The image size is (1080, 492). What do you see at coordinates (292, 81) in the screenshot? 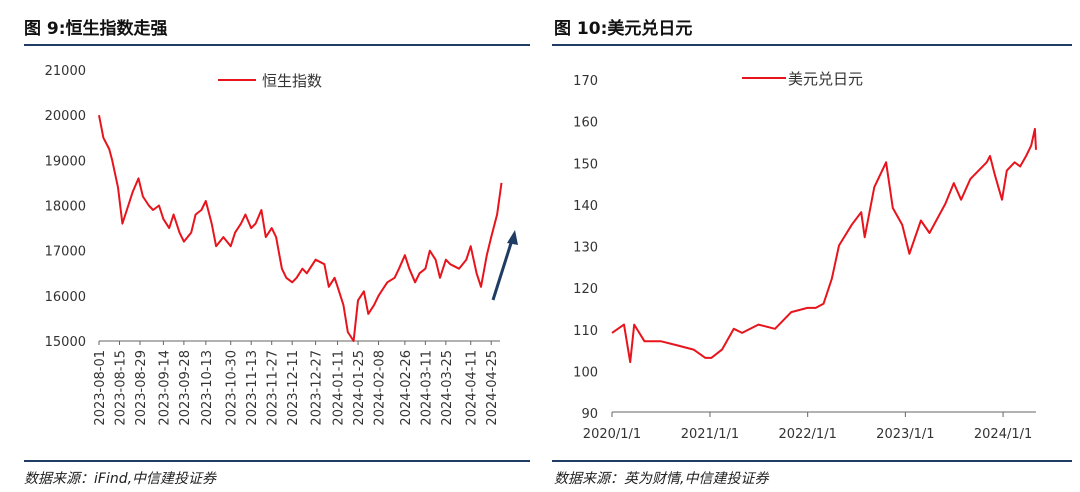
I see `legend-label: 恒生指数` at bounding box center [292, 81].